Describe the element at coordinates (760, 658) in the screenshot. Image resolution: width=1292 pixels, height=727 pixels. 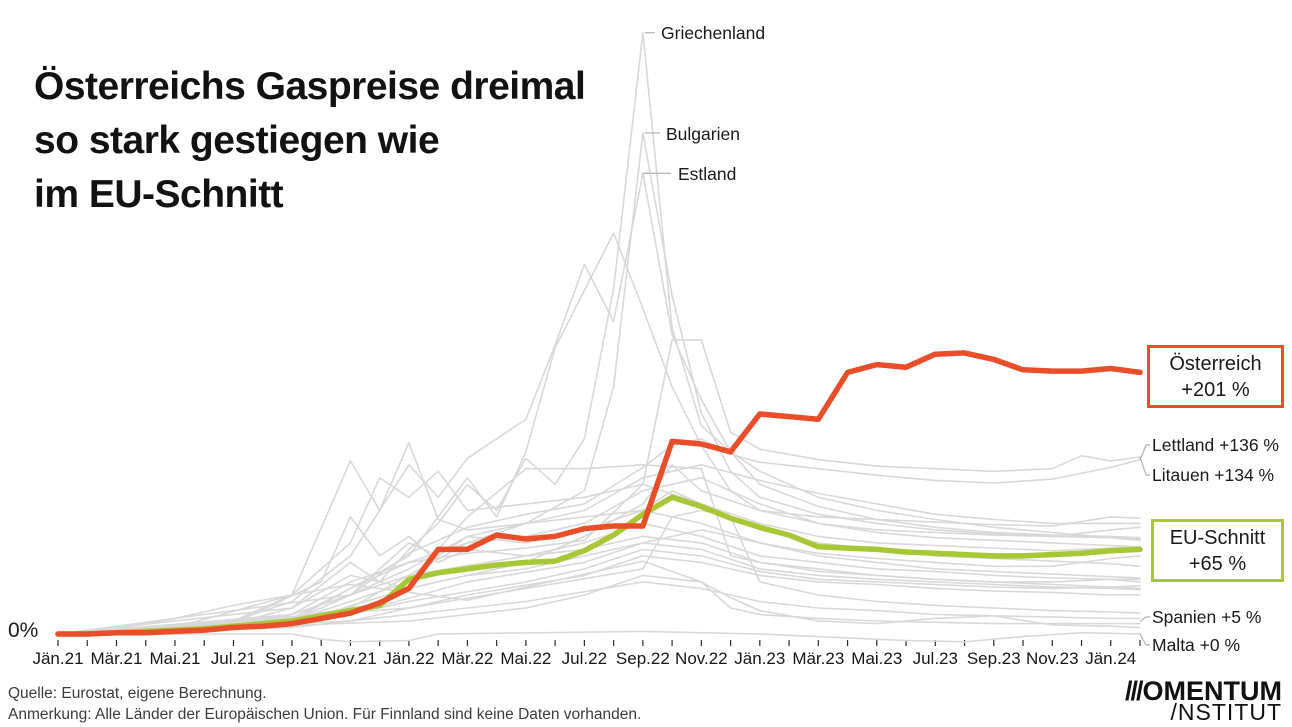
I see `x-tick-label: Jän.23` at that location.